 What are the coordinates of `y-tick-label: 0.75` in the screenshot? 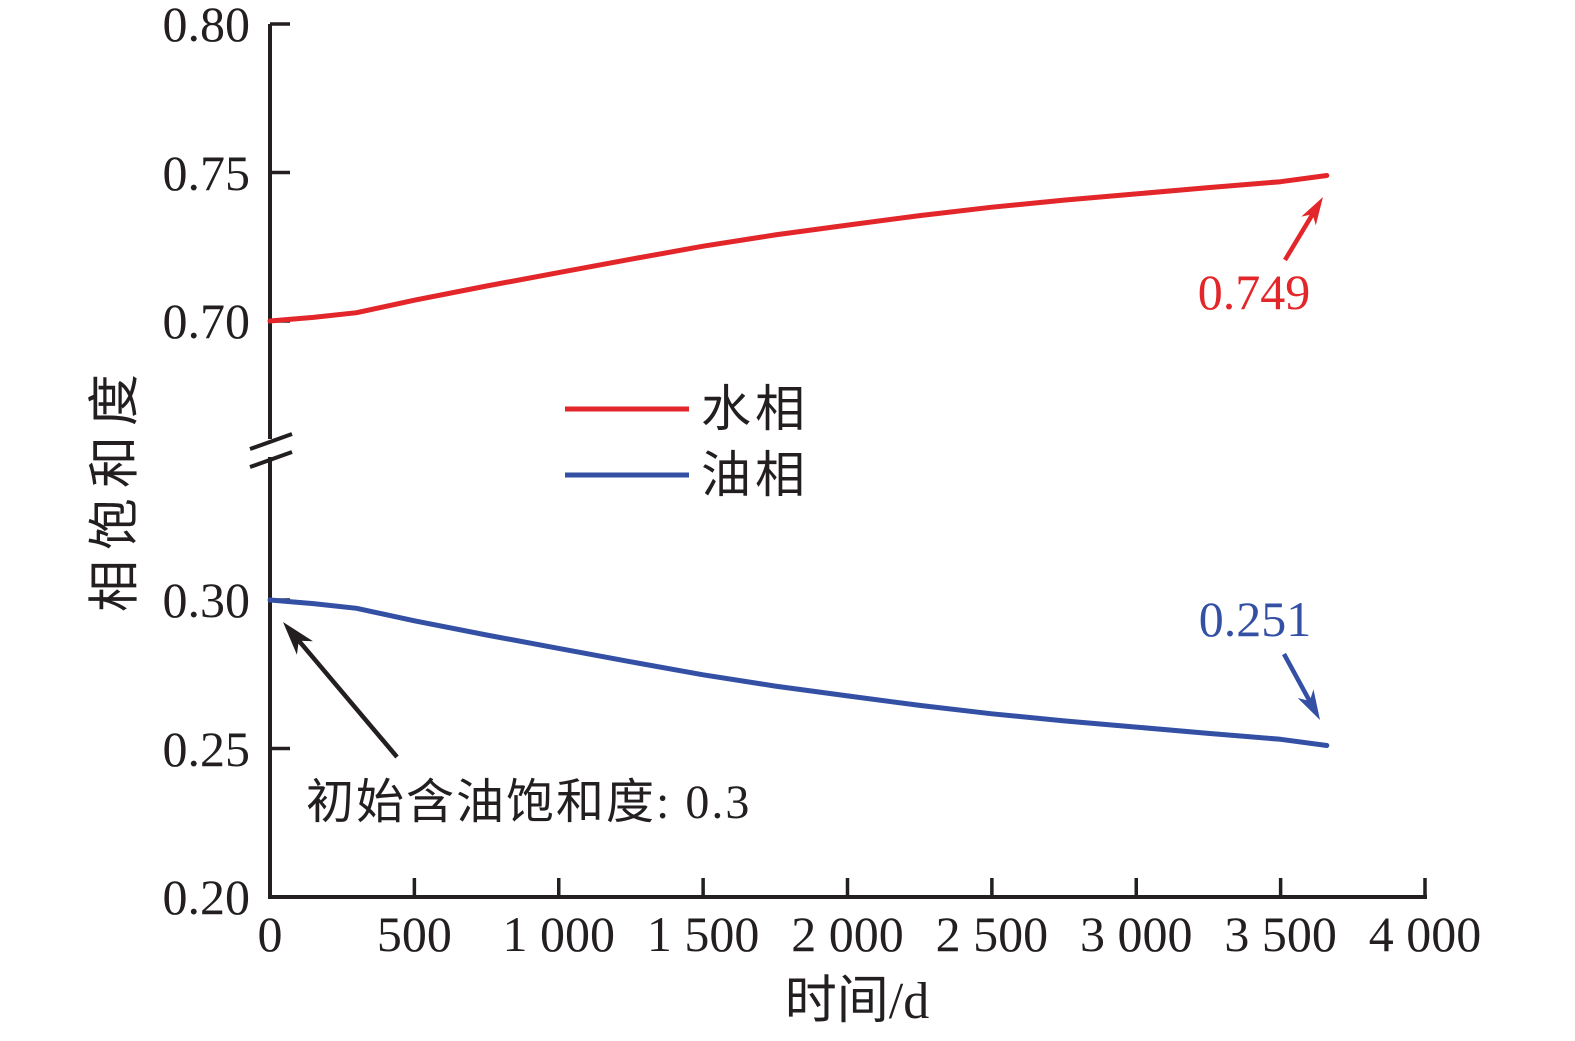 It's located at (206, 172).